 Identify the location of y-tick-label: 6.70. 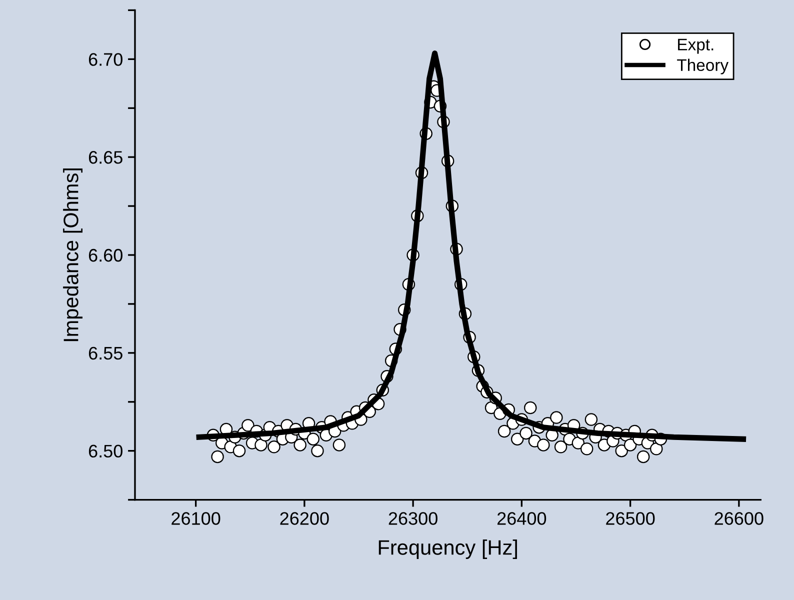
(105, 59).